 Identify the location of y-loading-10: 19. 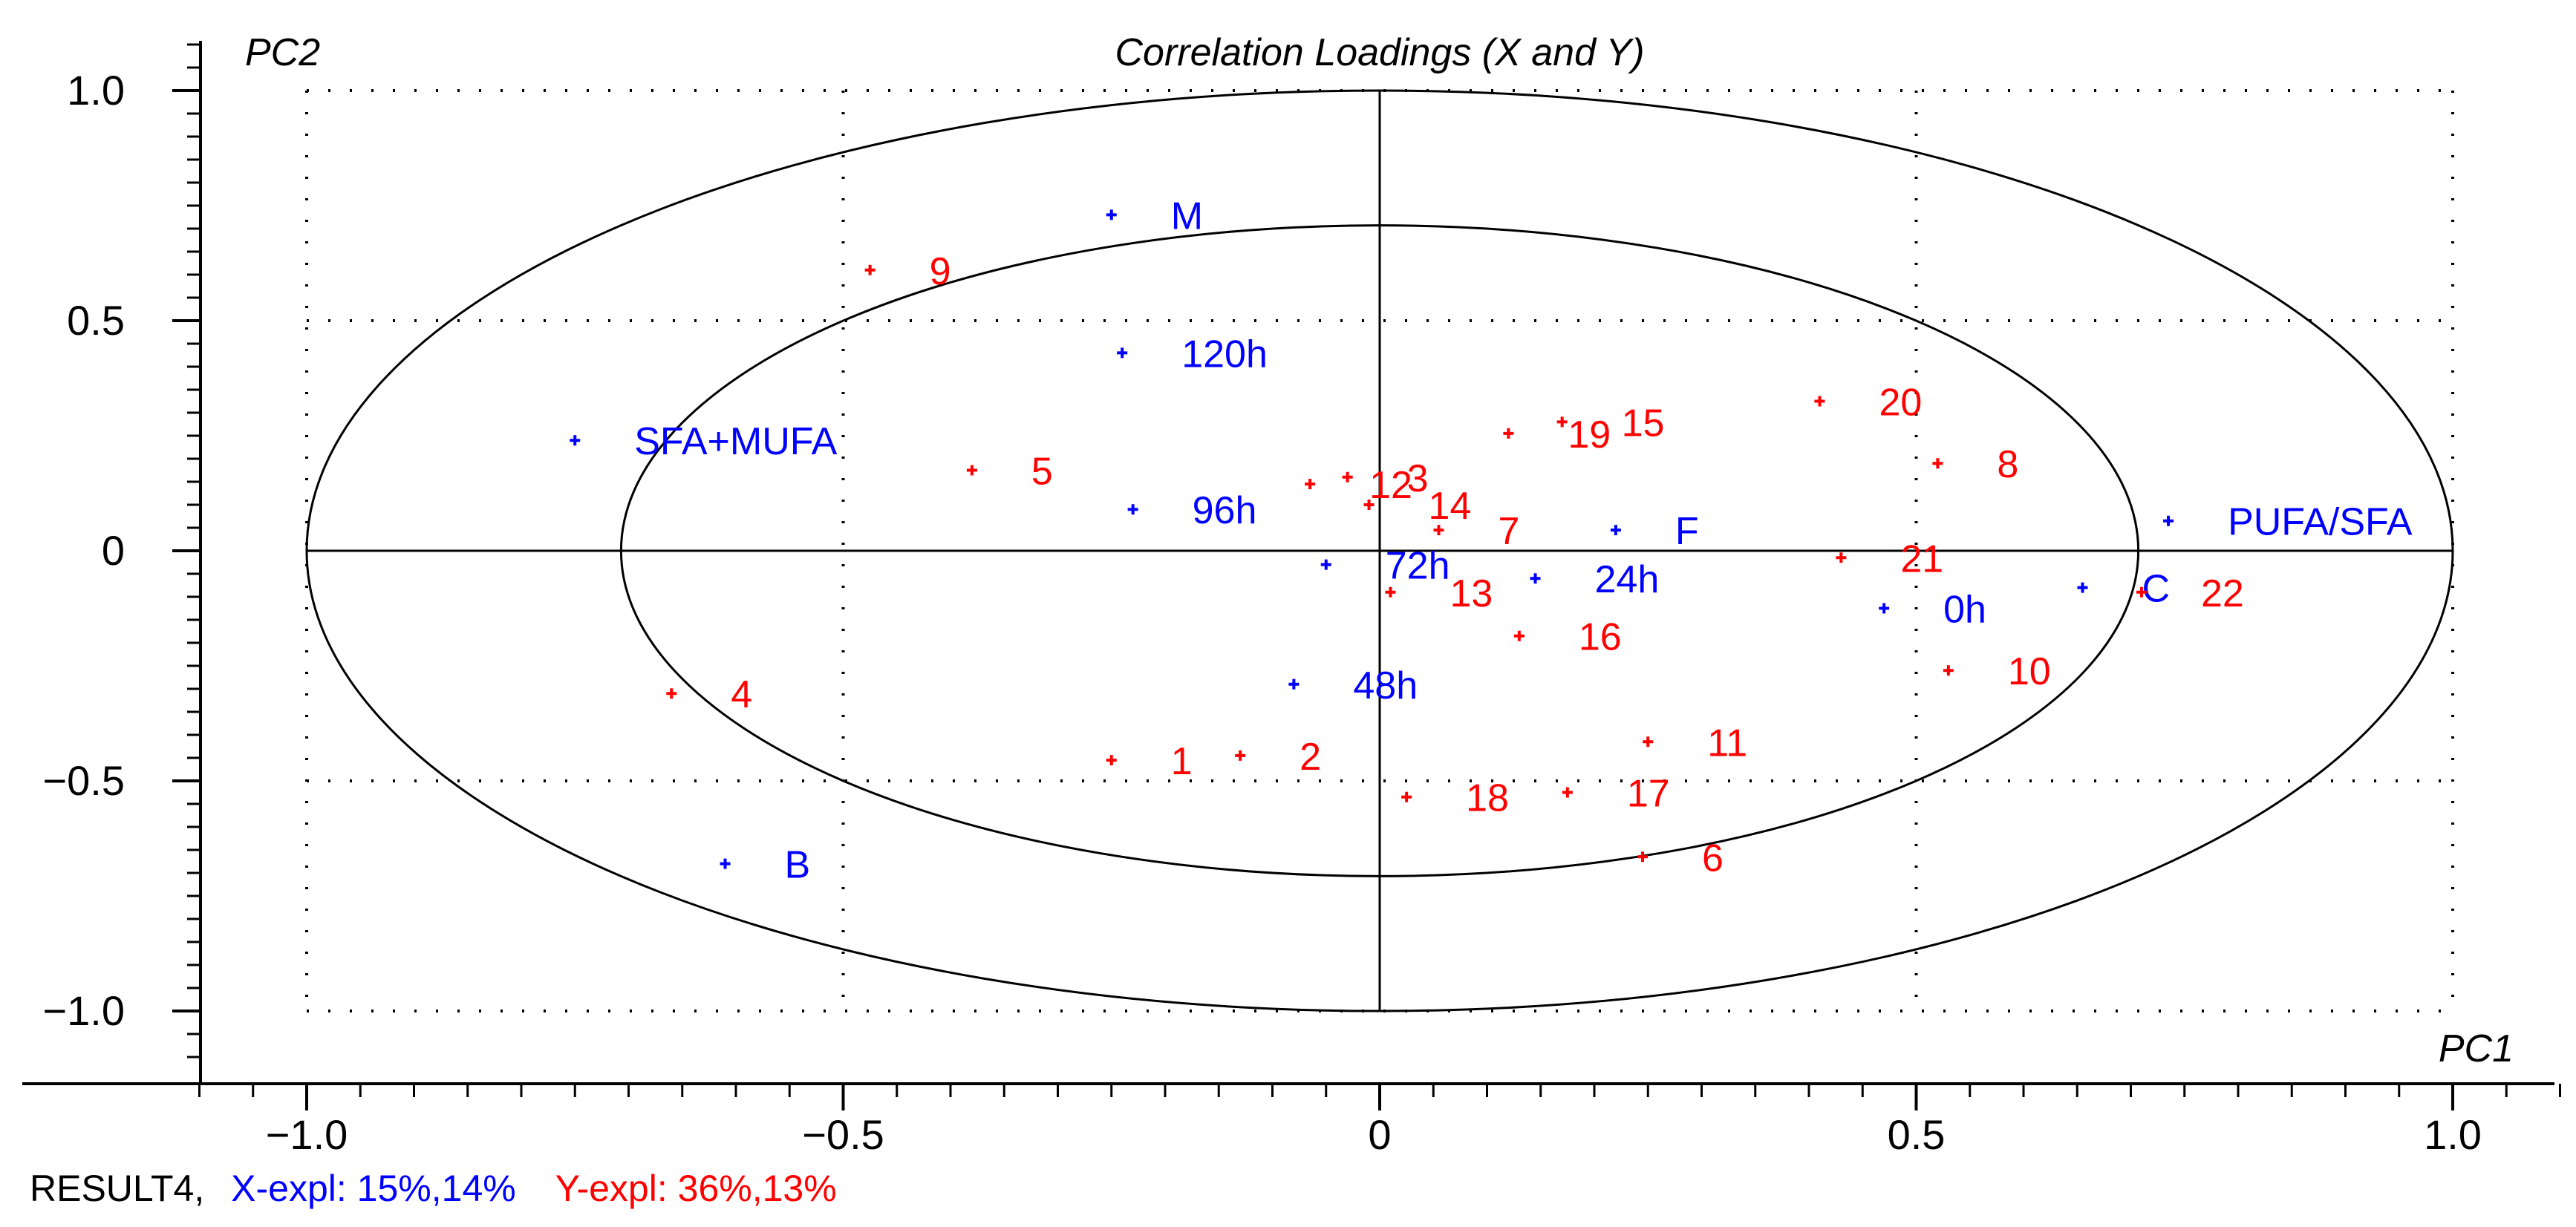
(1557, 435).